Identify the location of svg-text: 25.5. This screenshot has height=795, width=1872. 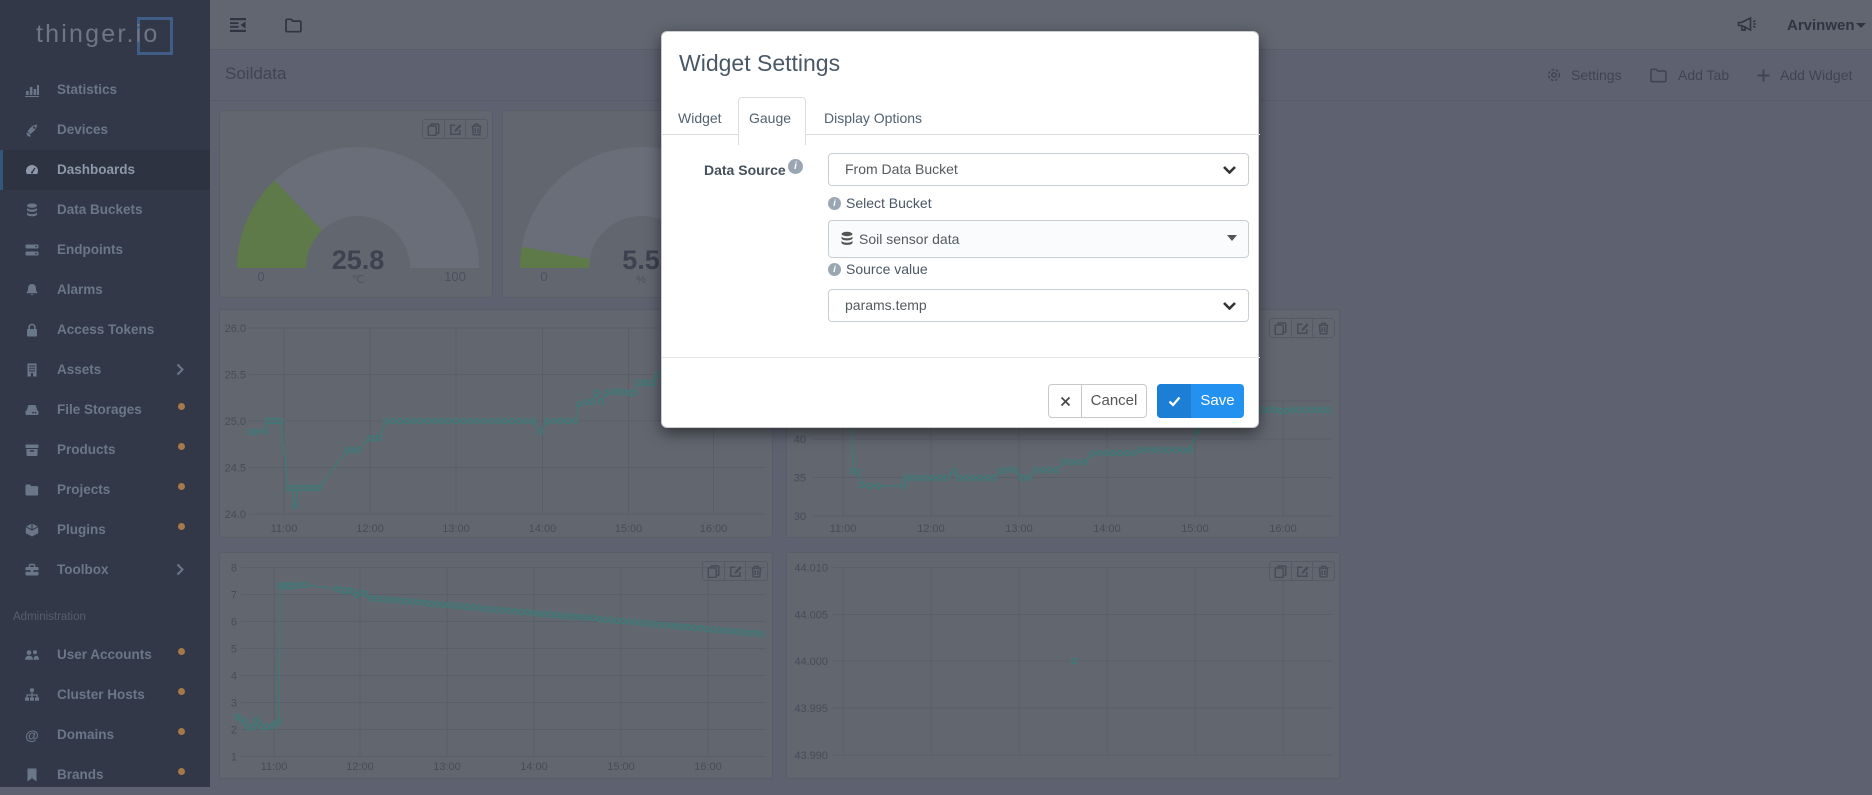
(235, 376).